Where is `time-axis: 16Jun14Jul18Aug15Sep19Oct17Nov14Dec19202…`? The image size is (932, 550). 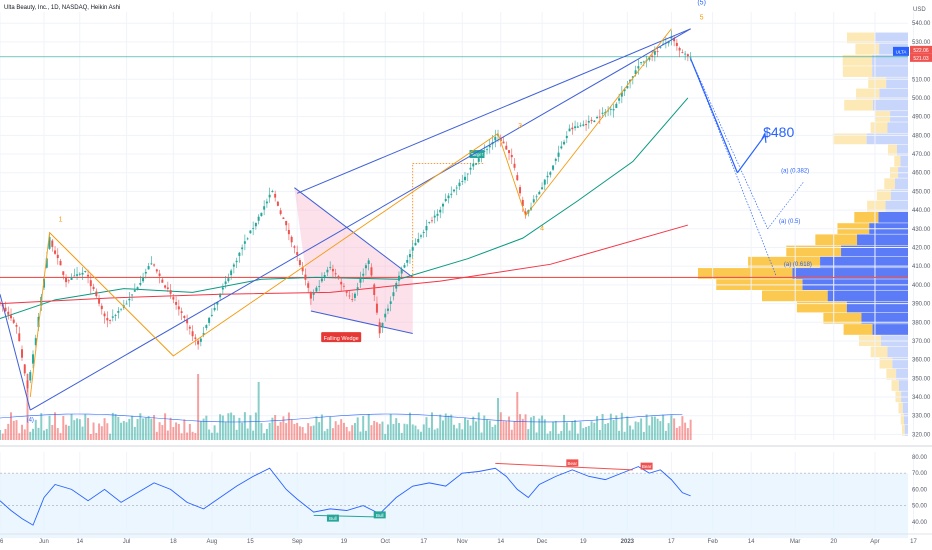 time-axis: 16Jun14Jul18Aug15Sep19Oct17Nov14Dec19202… is located at coordinates (466, 539).